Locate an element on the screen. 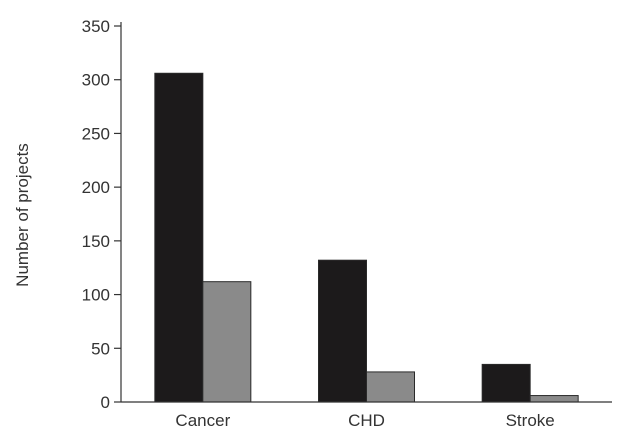  y-tick-label: 100 is located at coordinates (96, 295).